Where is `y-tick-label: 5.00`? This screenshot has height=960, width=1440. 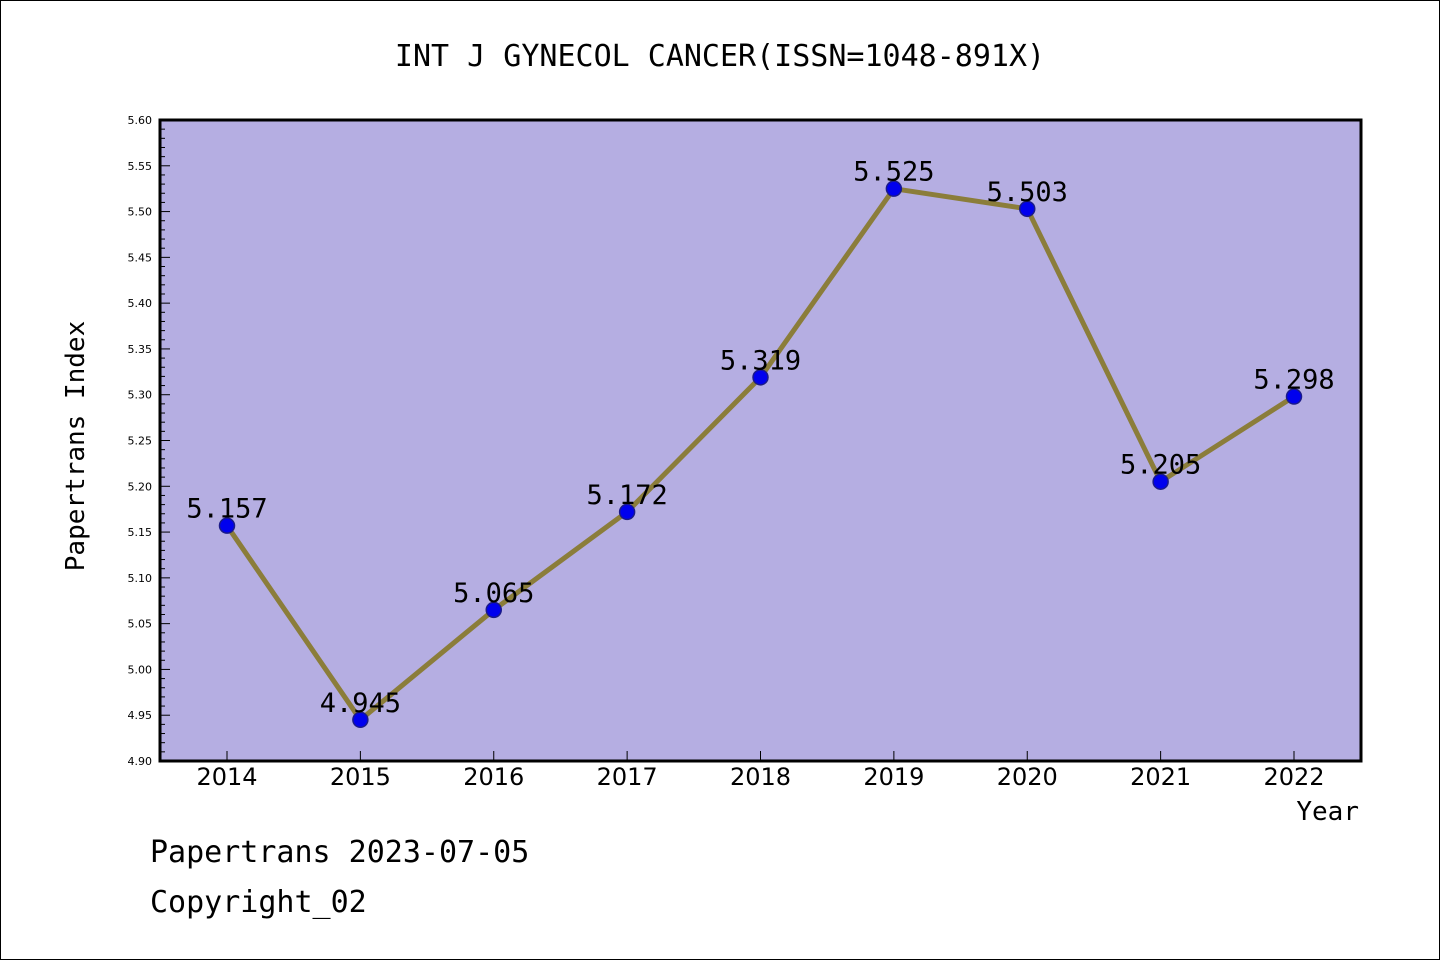
y-tick-label: 5.00 is located at coordinates (140, 669).